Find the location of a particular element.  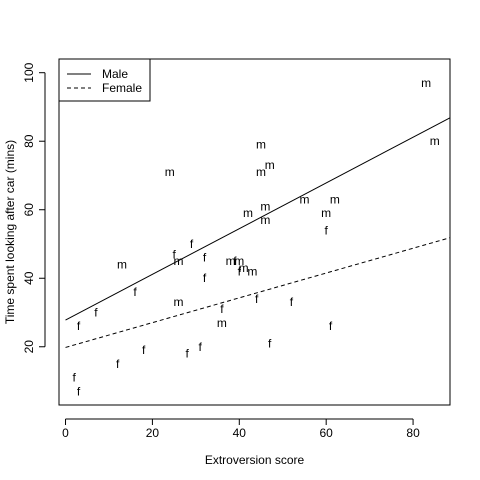

legend-box is located at coordinates (104, 80).